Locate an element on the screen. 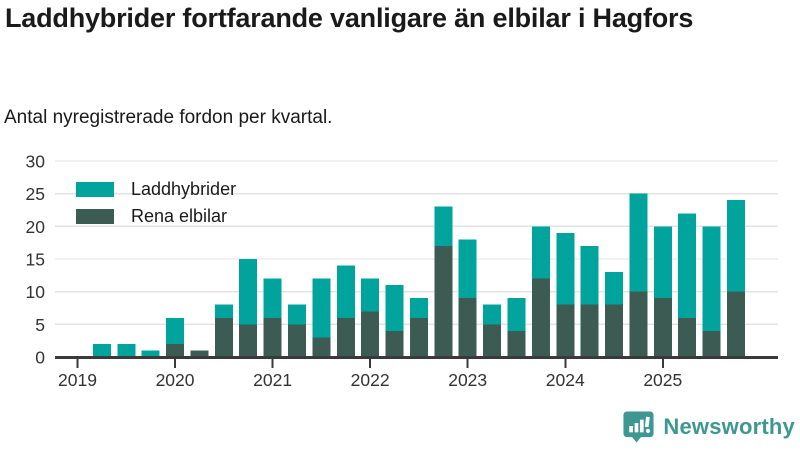 The image size is (800, 450). legend-swatch-laddhybrider is located at coordinates (95, 189).